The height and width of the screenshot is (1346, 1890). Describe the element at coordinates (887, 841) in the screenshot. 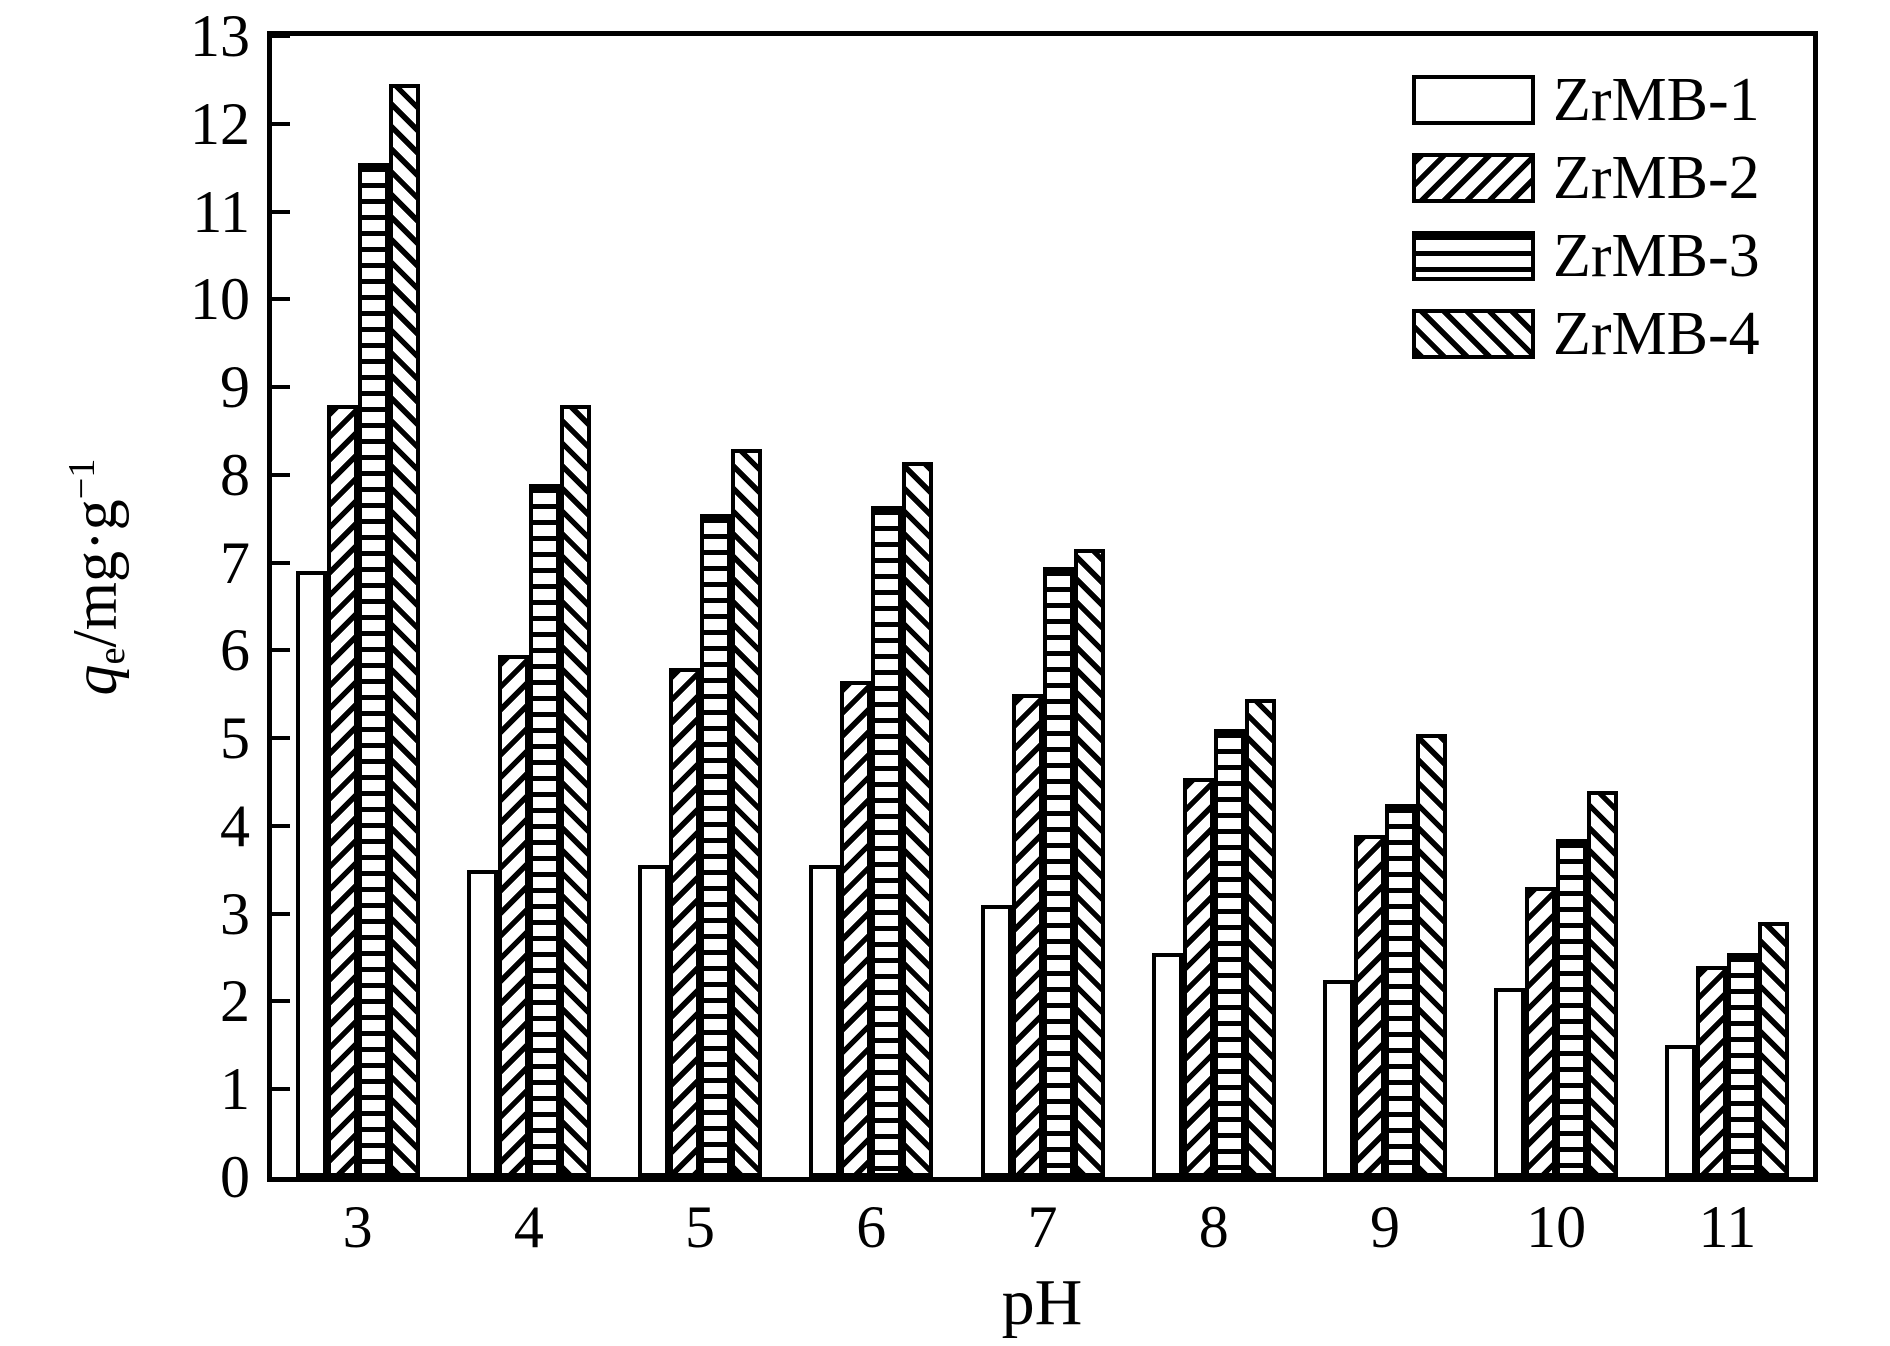

I see `bar-zrmb-3-ph6` at that location.